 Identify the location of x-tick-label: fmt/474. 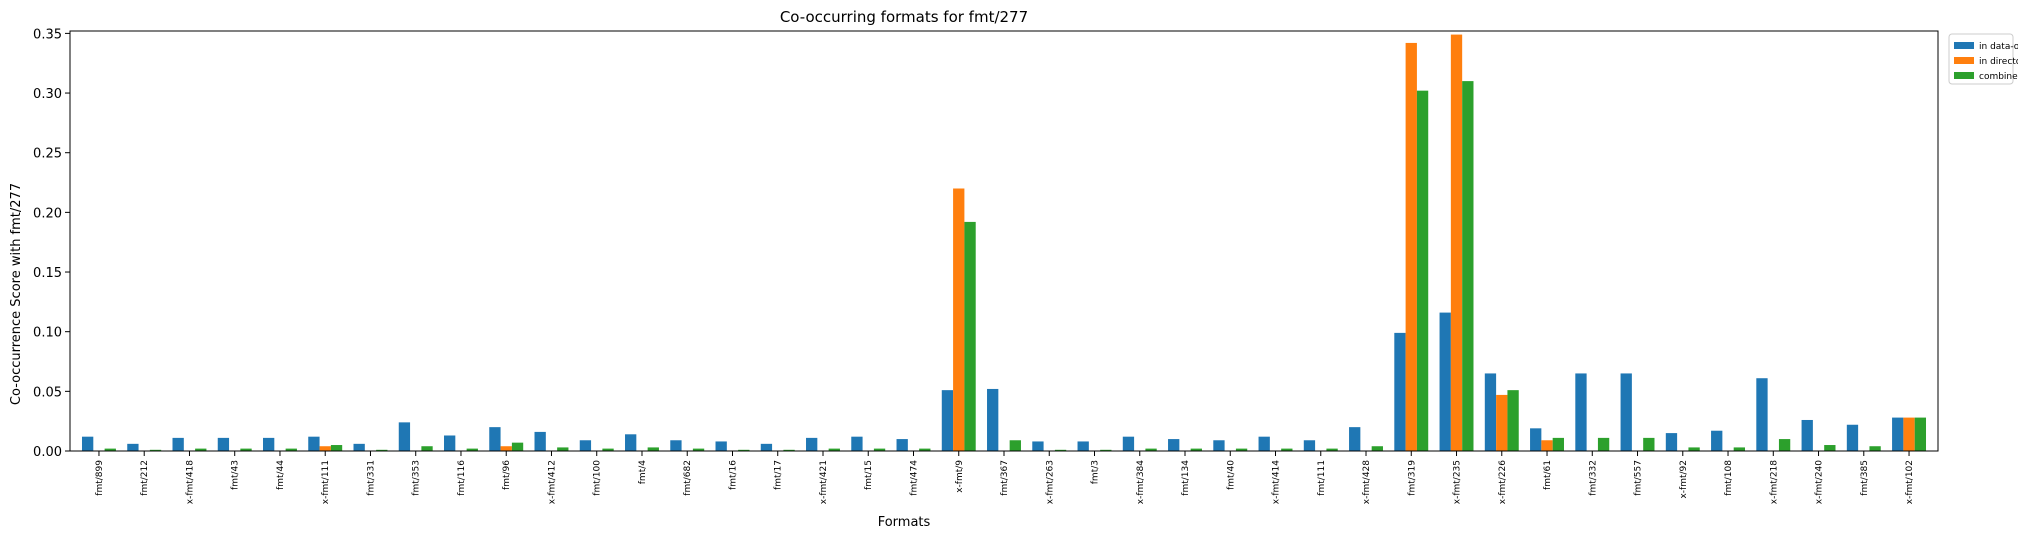
(915, 478).